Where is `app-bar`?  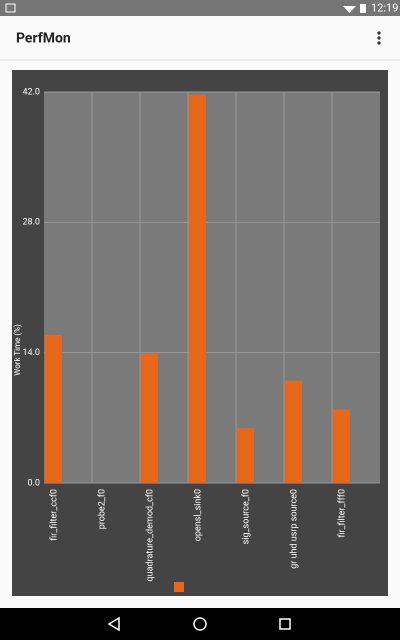
app-bar is located at coordinates (200, 38).